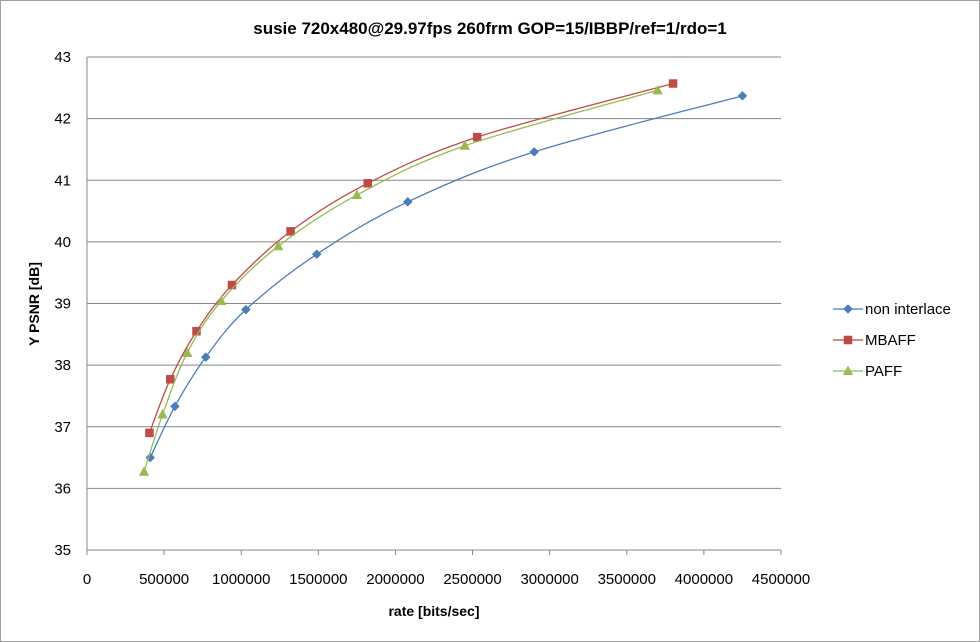 The image size is (980, 642). I want to click on legend-item: PAFF, so click(867, 371).